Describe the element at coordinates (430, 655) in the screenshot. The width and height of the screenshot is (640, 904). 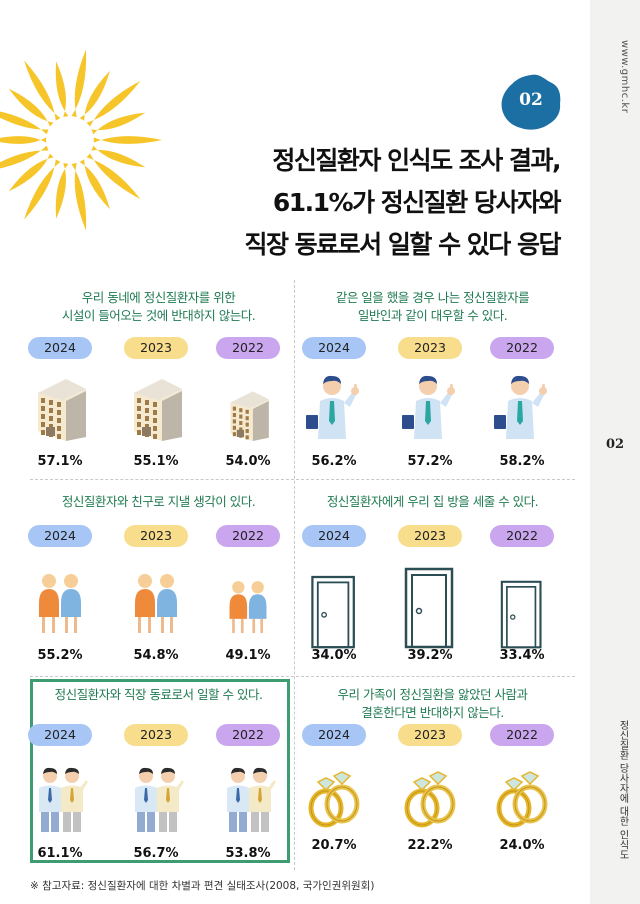
I see `percentage-value: 39.2%` at that location.